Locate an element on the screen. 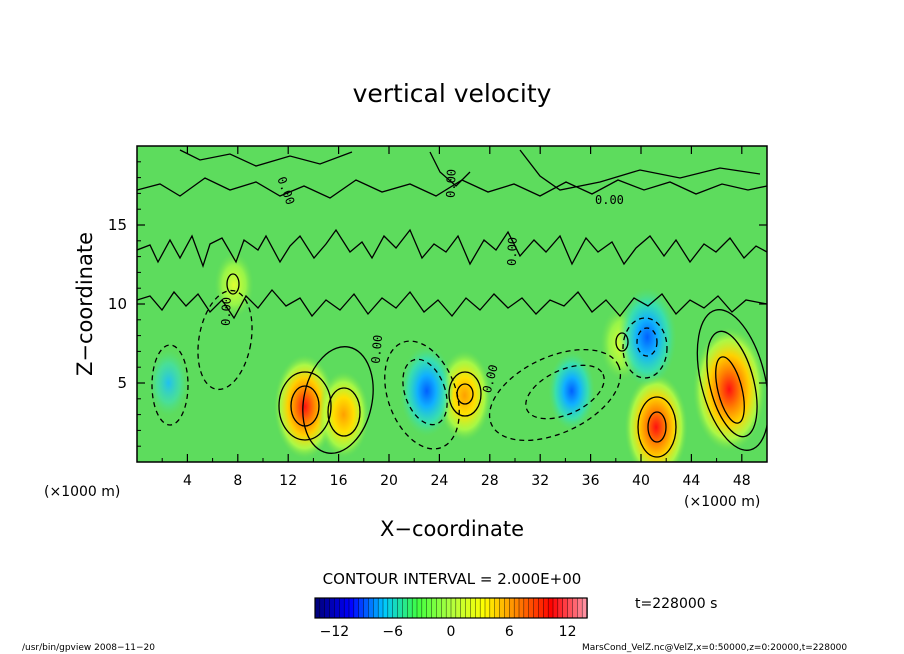 This screenshot has width=904, height=654. time-label: t=228000 s is located at coordinates (676, 604).